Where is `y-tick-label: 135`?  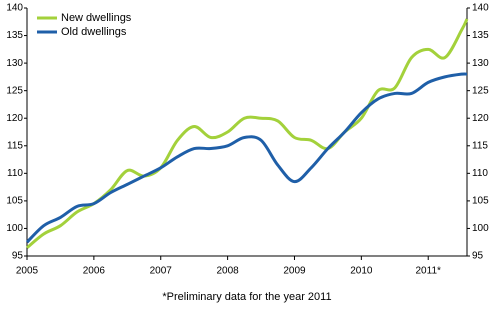 y-tick-label: 135 is located at coordinates (14, 35).